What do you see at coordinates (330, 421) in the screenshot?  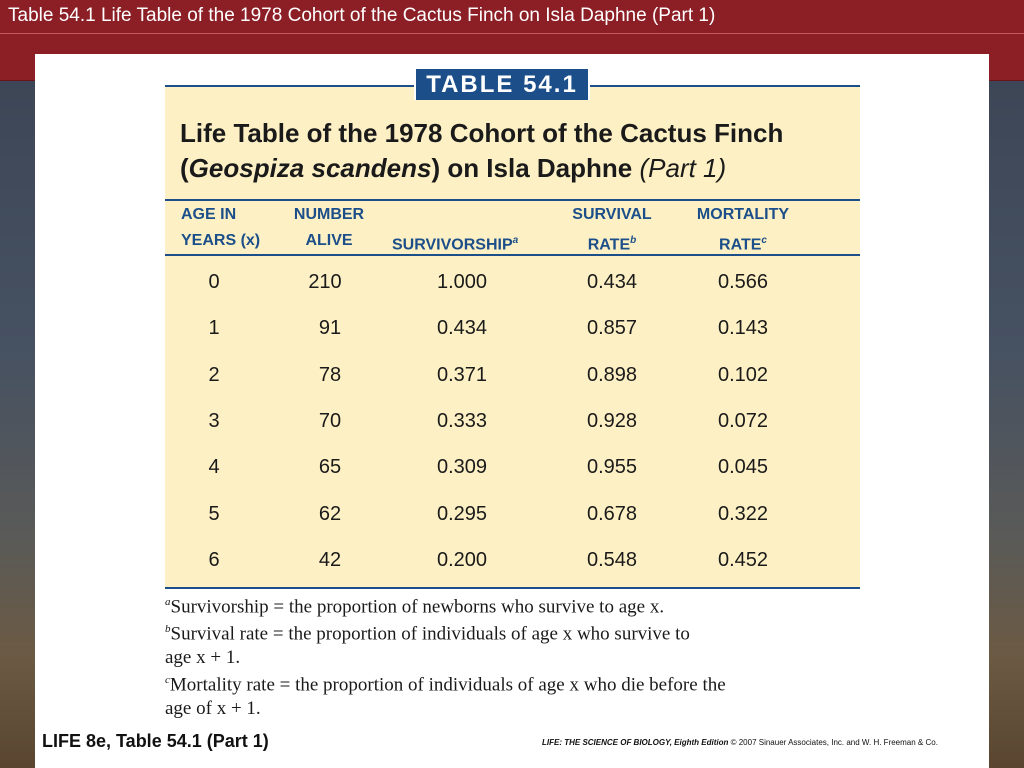 I see `cell-alive: 70` at bounding box center [330, 421].